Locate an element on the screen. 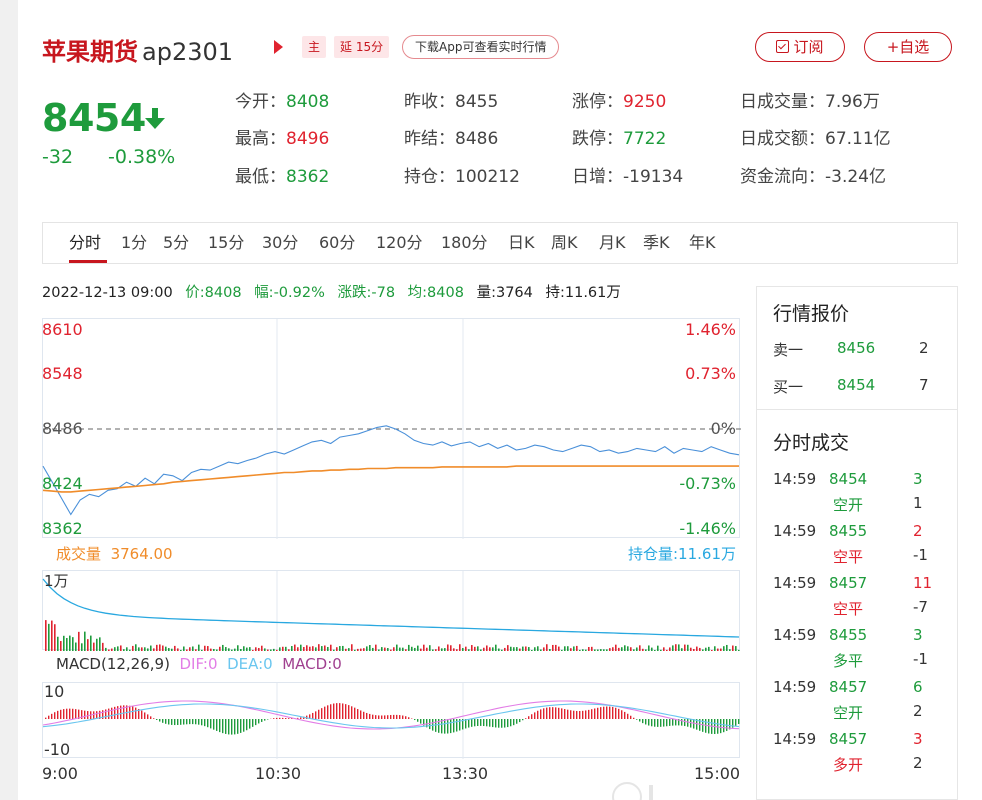 The width and height of the screenshot is (982, 800). tab-period: 季K is located at coordinates (656, 242).